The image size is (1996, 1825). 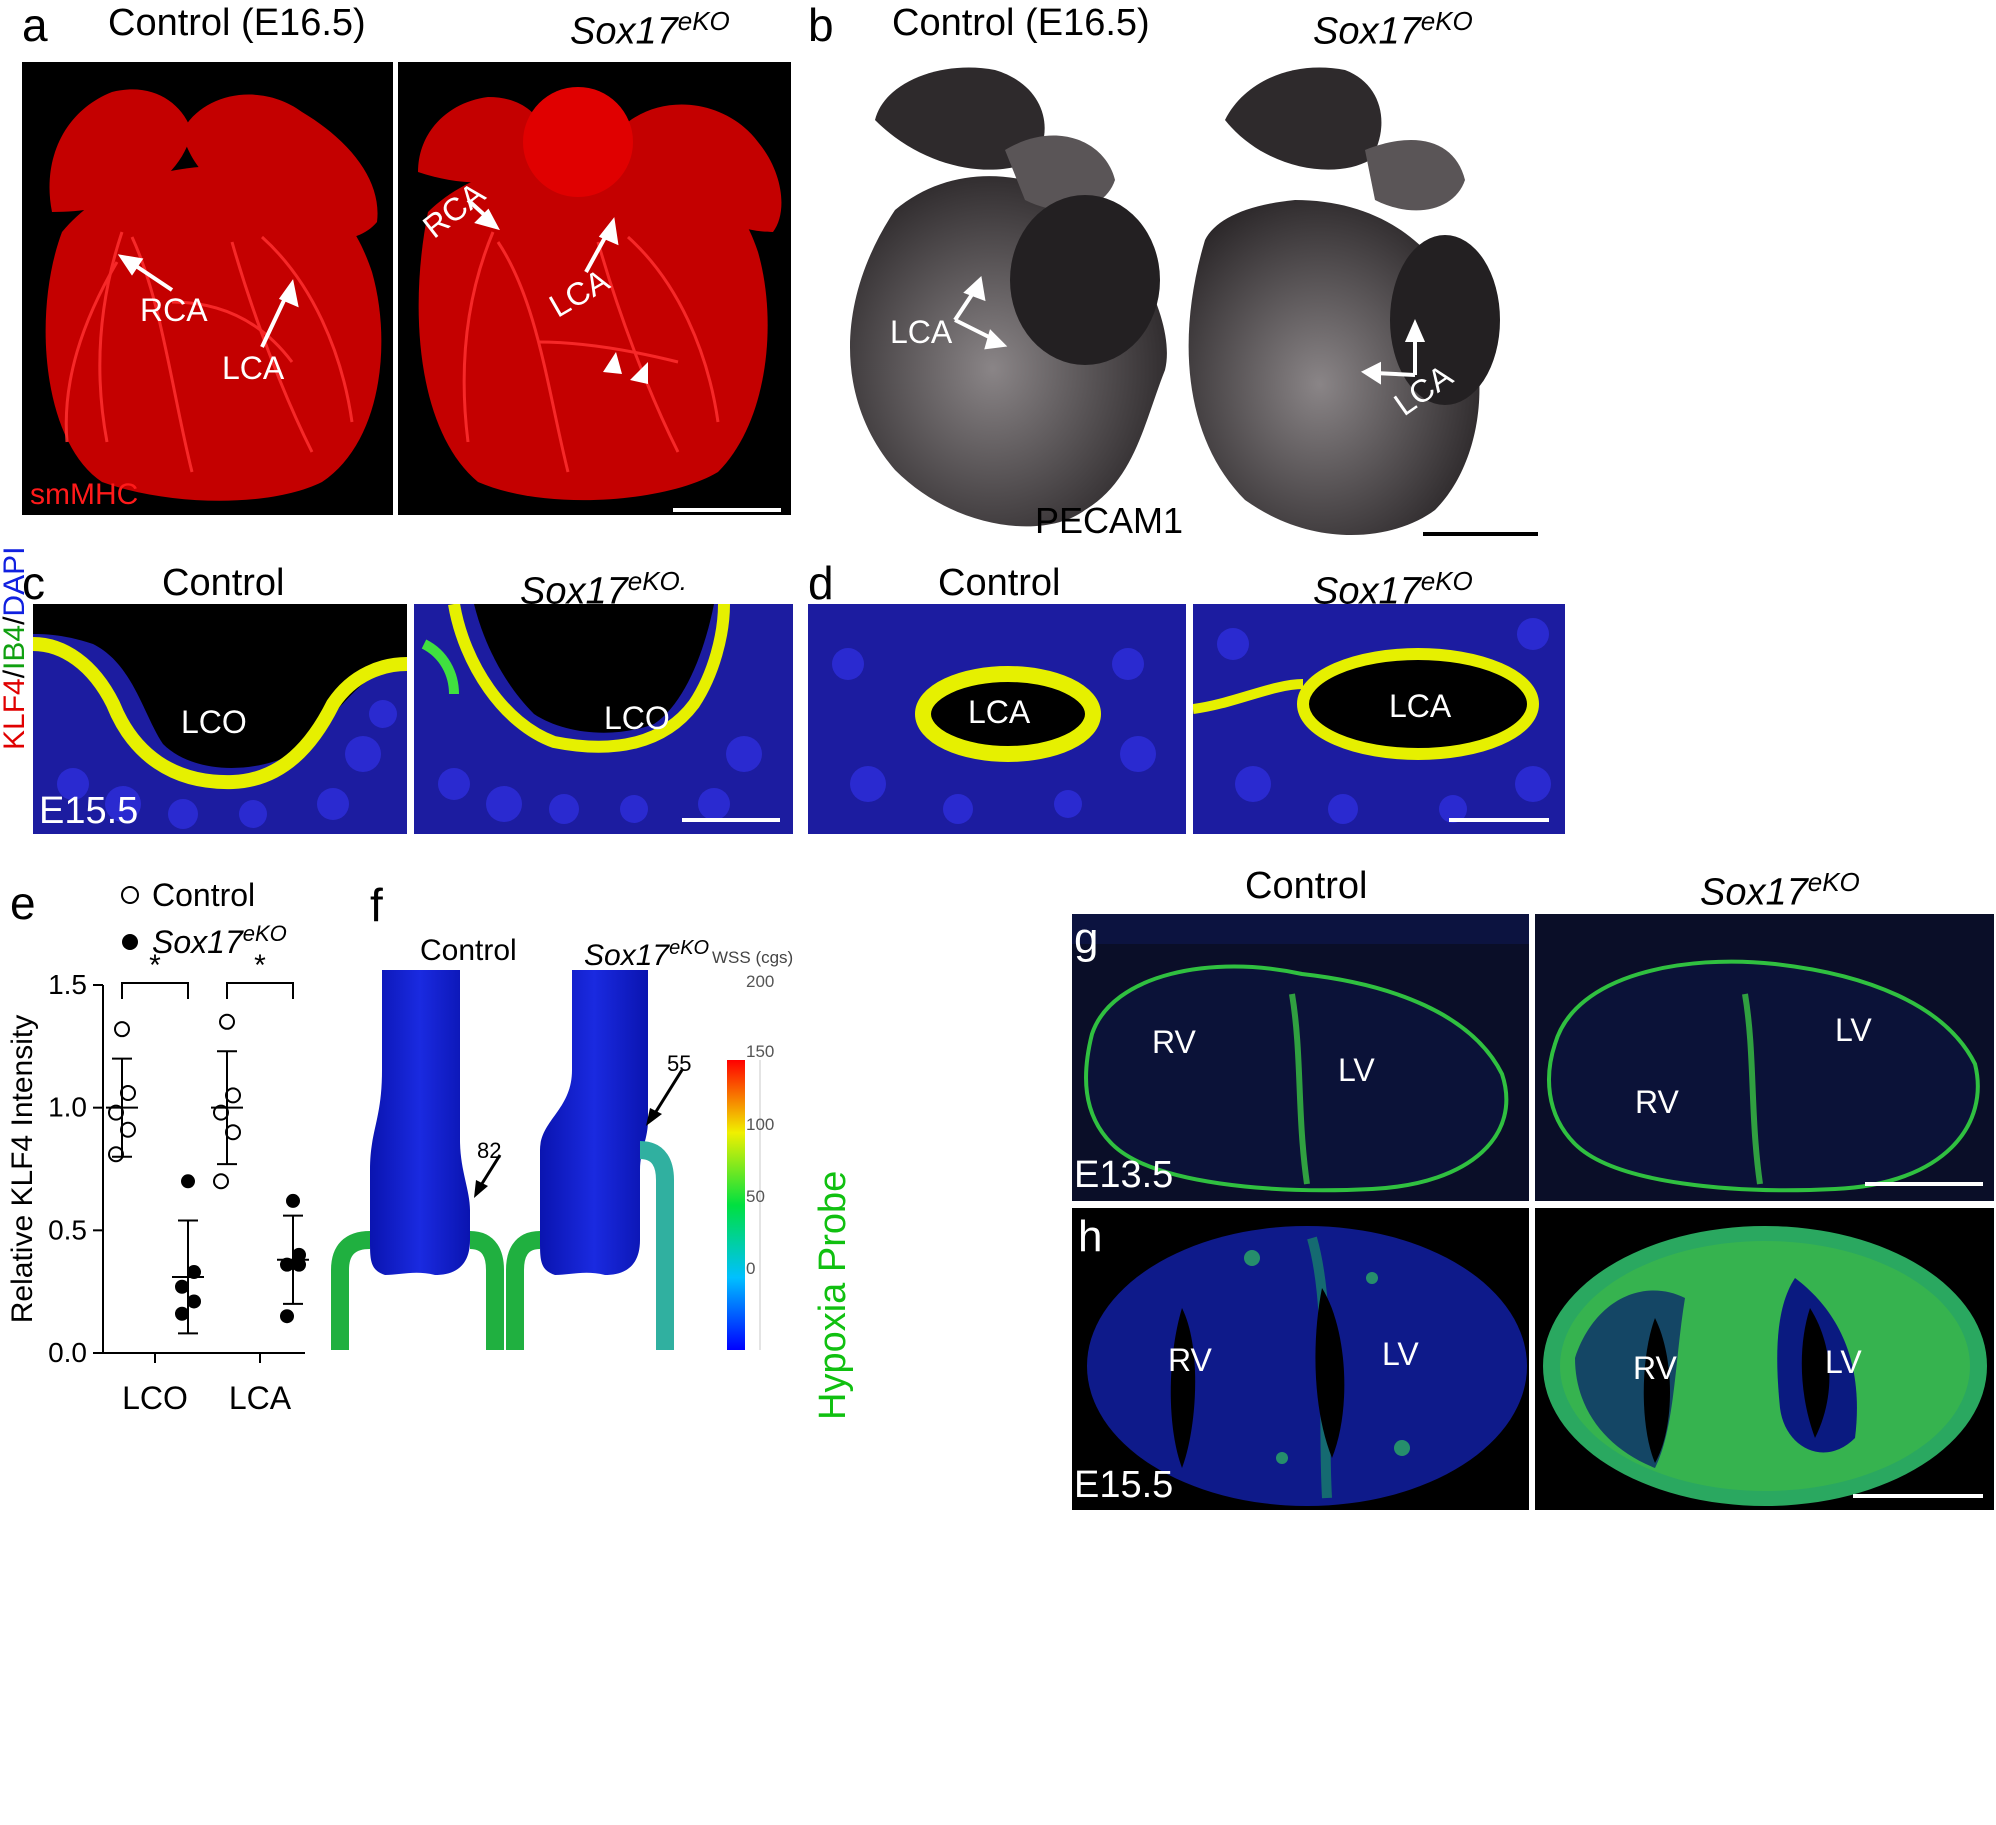 What do you see at coordinates (1764, 1057) in the screenshot?
I see `panel-g-ko-image: RV LV` at bounding box center [1764, 1057].